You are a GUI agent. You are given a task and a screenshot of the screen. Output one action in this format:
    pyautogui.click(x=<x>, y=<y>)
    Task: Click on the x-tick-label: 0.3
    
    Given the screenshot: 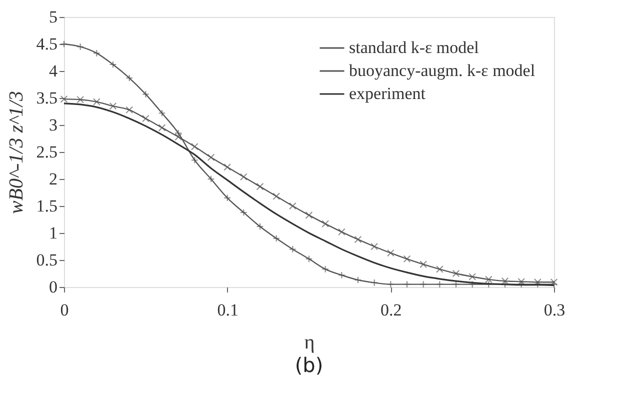 What is the action you would take?
    pyautogui.click(x=555, y=310)
    